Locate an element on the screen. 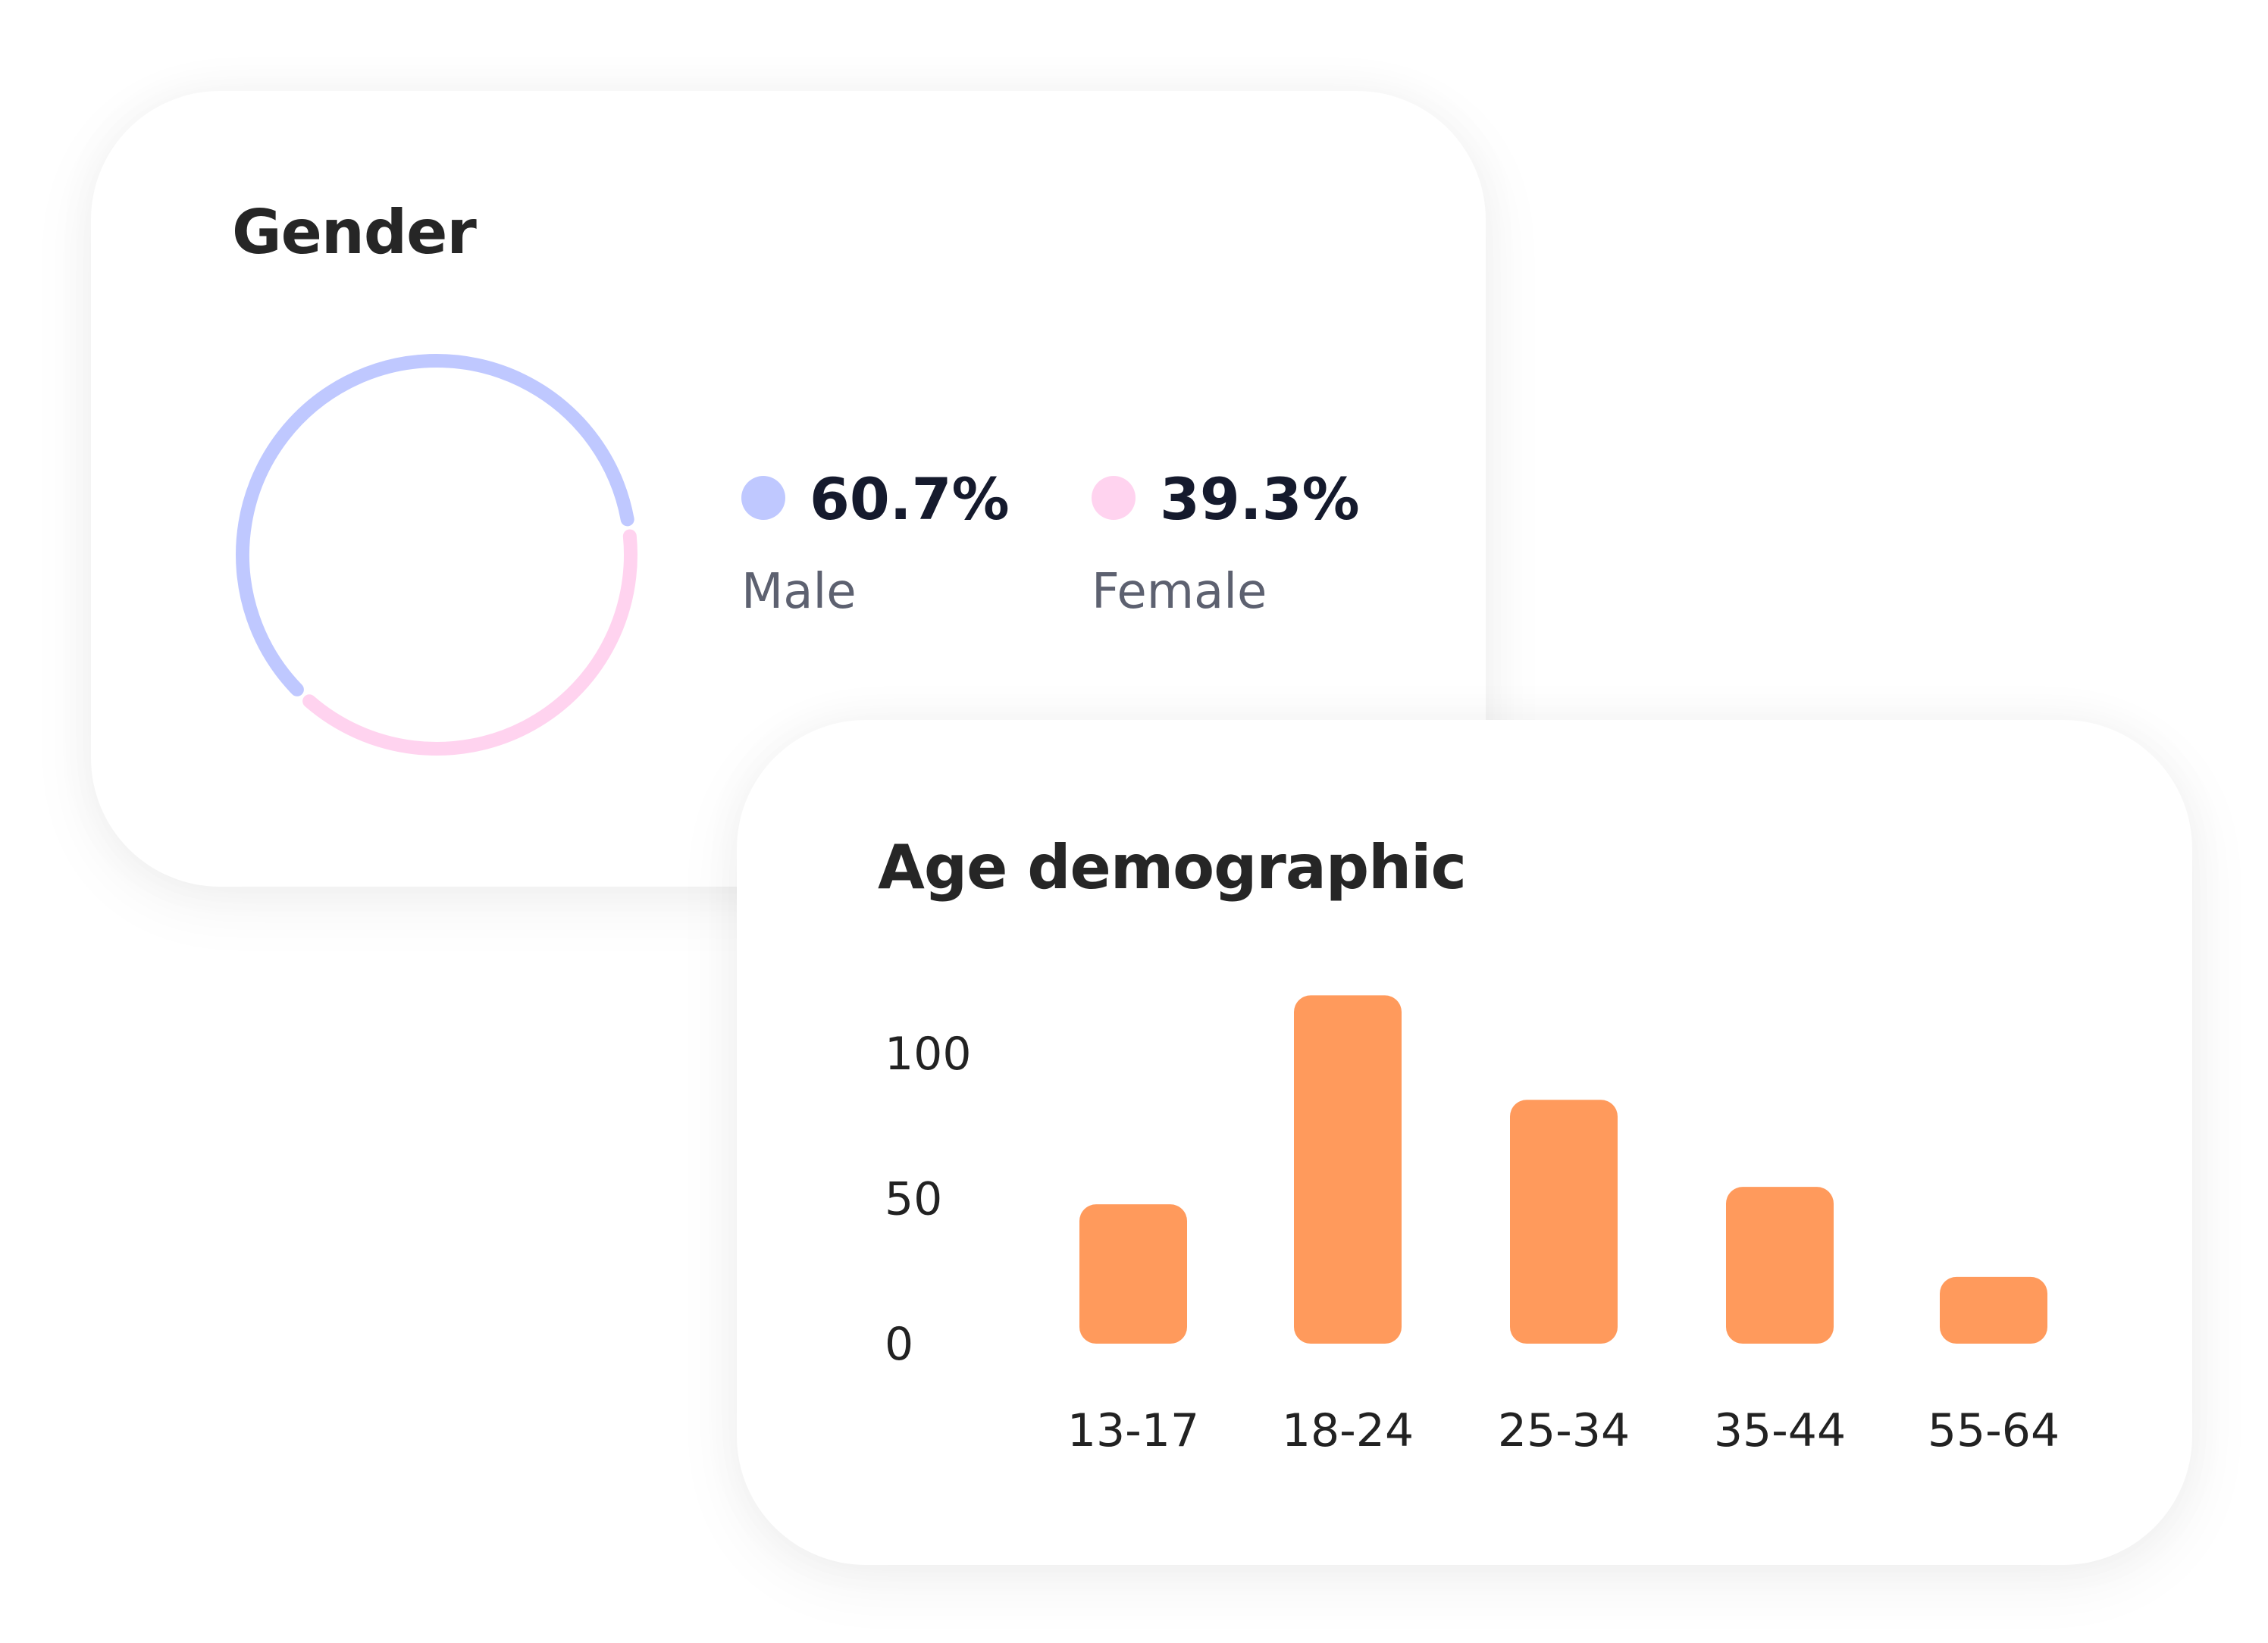  male-label: Male is located at coordinates (799, 592).